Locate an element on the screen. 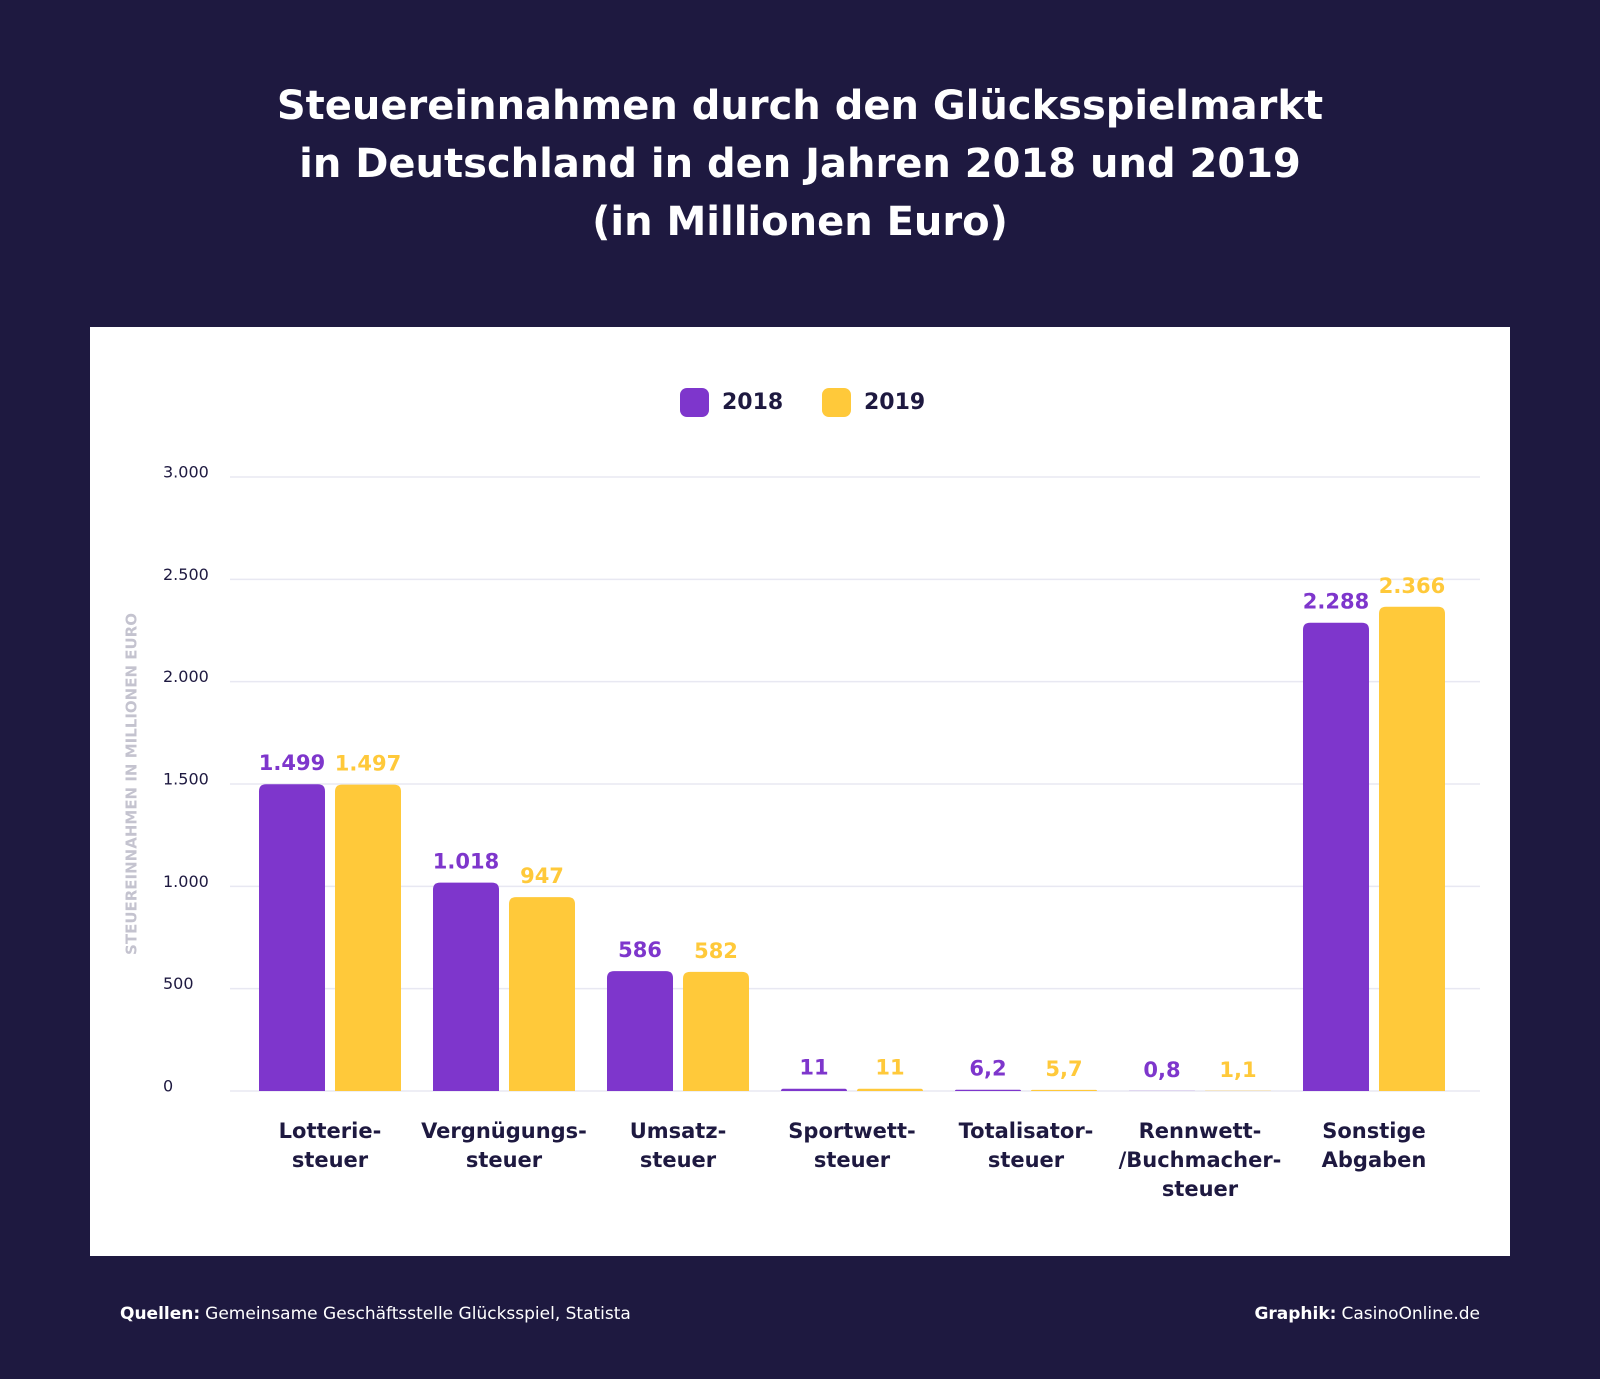 This screenshot has height=1379, width=1600. value-label: 1.018 is located at coordinates (466, 862).